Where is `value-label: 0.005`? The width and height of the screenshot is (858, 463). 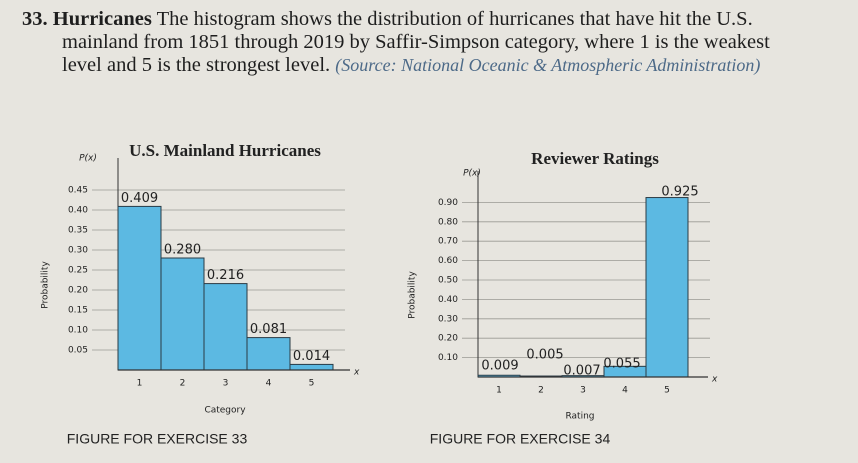 value-label: 0.005 is located at coordinates (544, 355).